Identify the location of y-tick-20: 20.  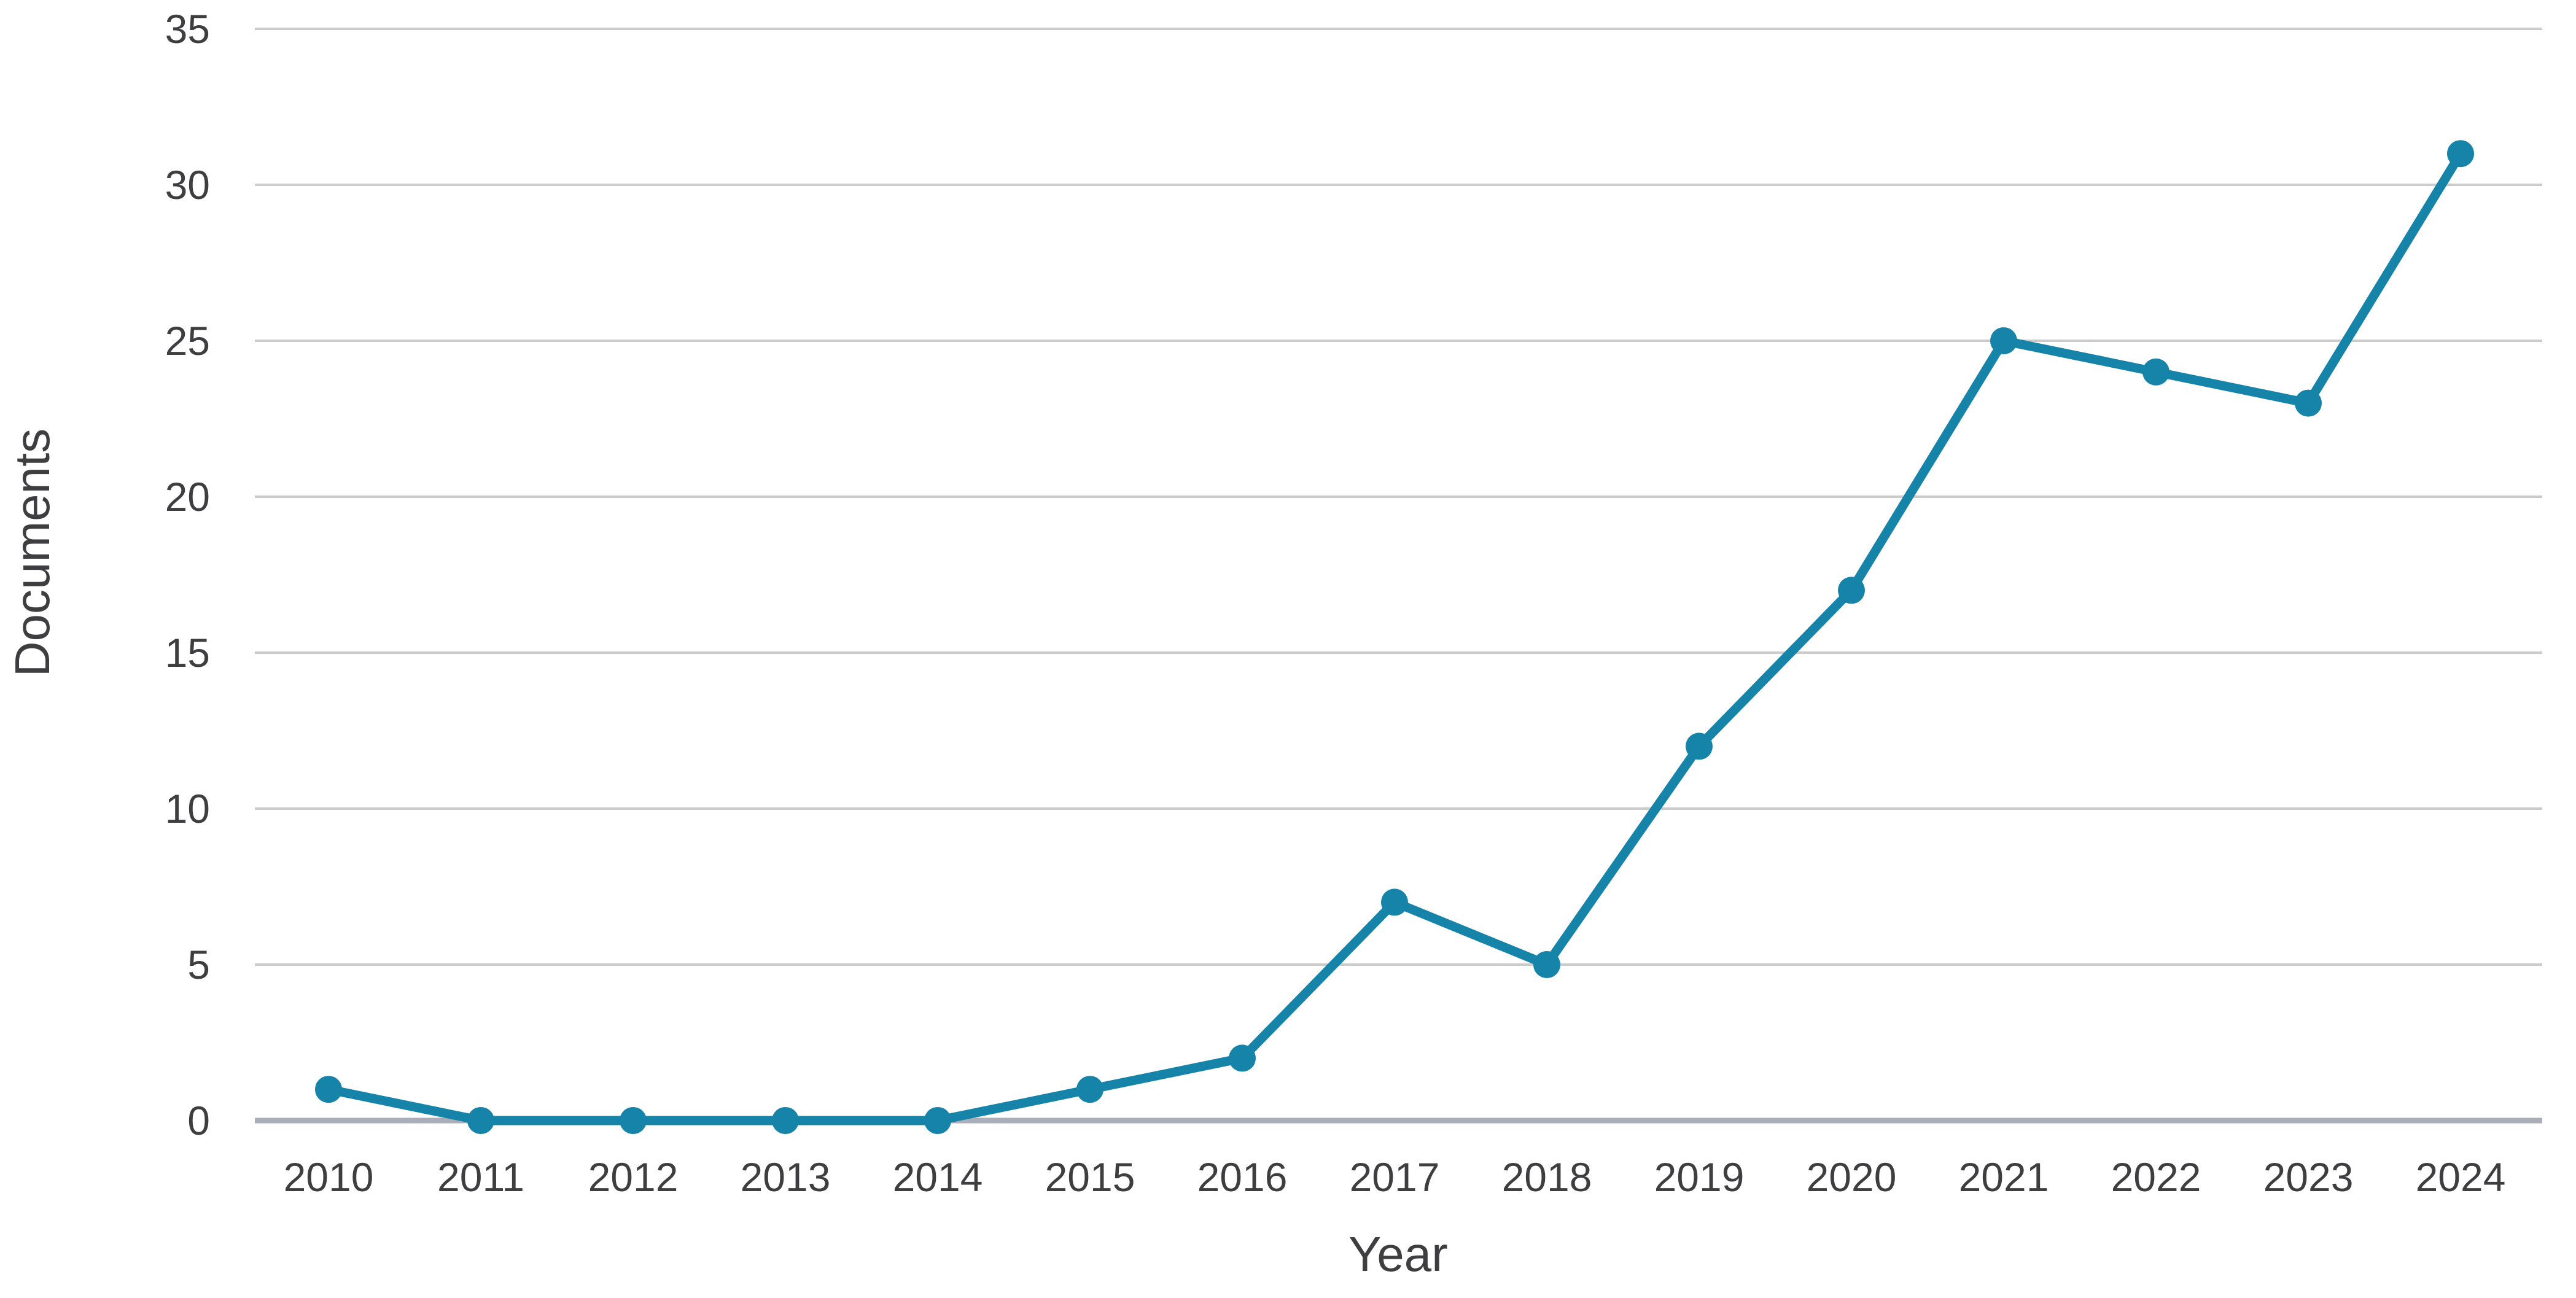
(187, 496).